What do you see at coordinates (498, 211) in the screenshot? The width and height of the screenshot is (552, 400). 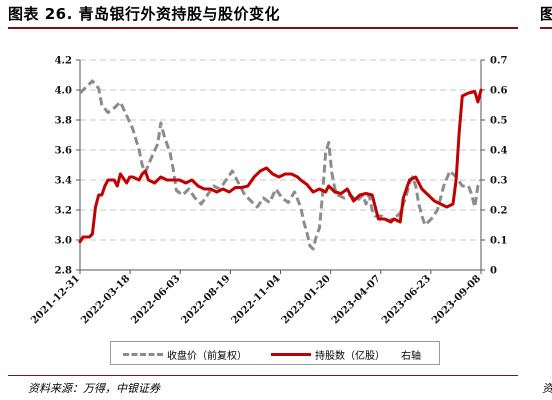 I see `y-right-tick-label: 0.2` at bounding box center [498, 211].